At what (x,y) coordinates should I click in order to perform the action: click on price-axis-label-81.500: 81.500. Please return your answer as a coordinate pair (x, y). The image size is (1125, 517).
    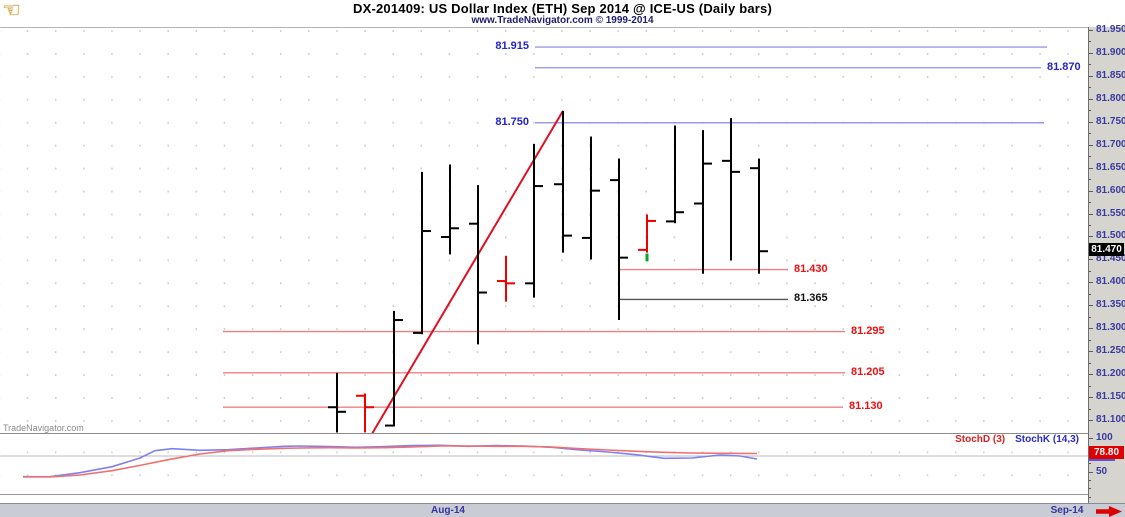
    Looking at the image, I should click on (1110, 236).